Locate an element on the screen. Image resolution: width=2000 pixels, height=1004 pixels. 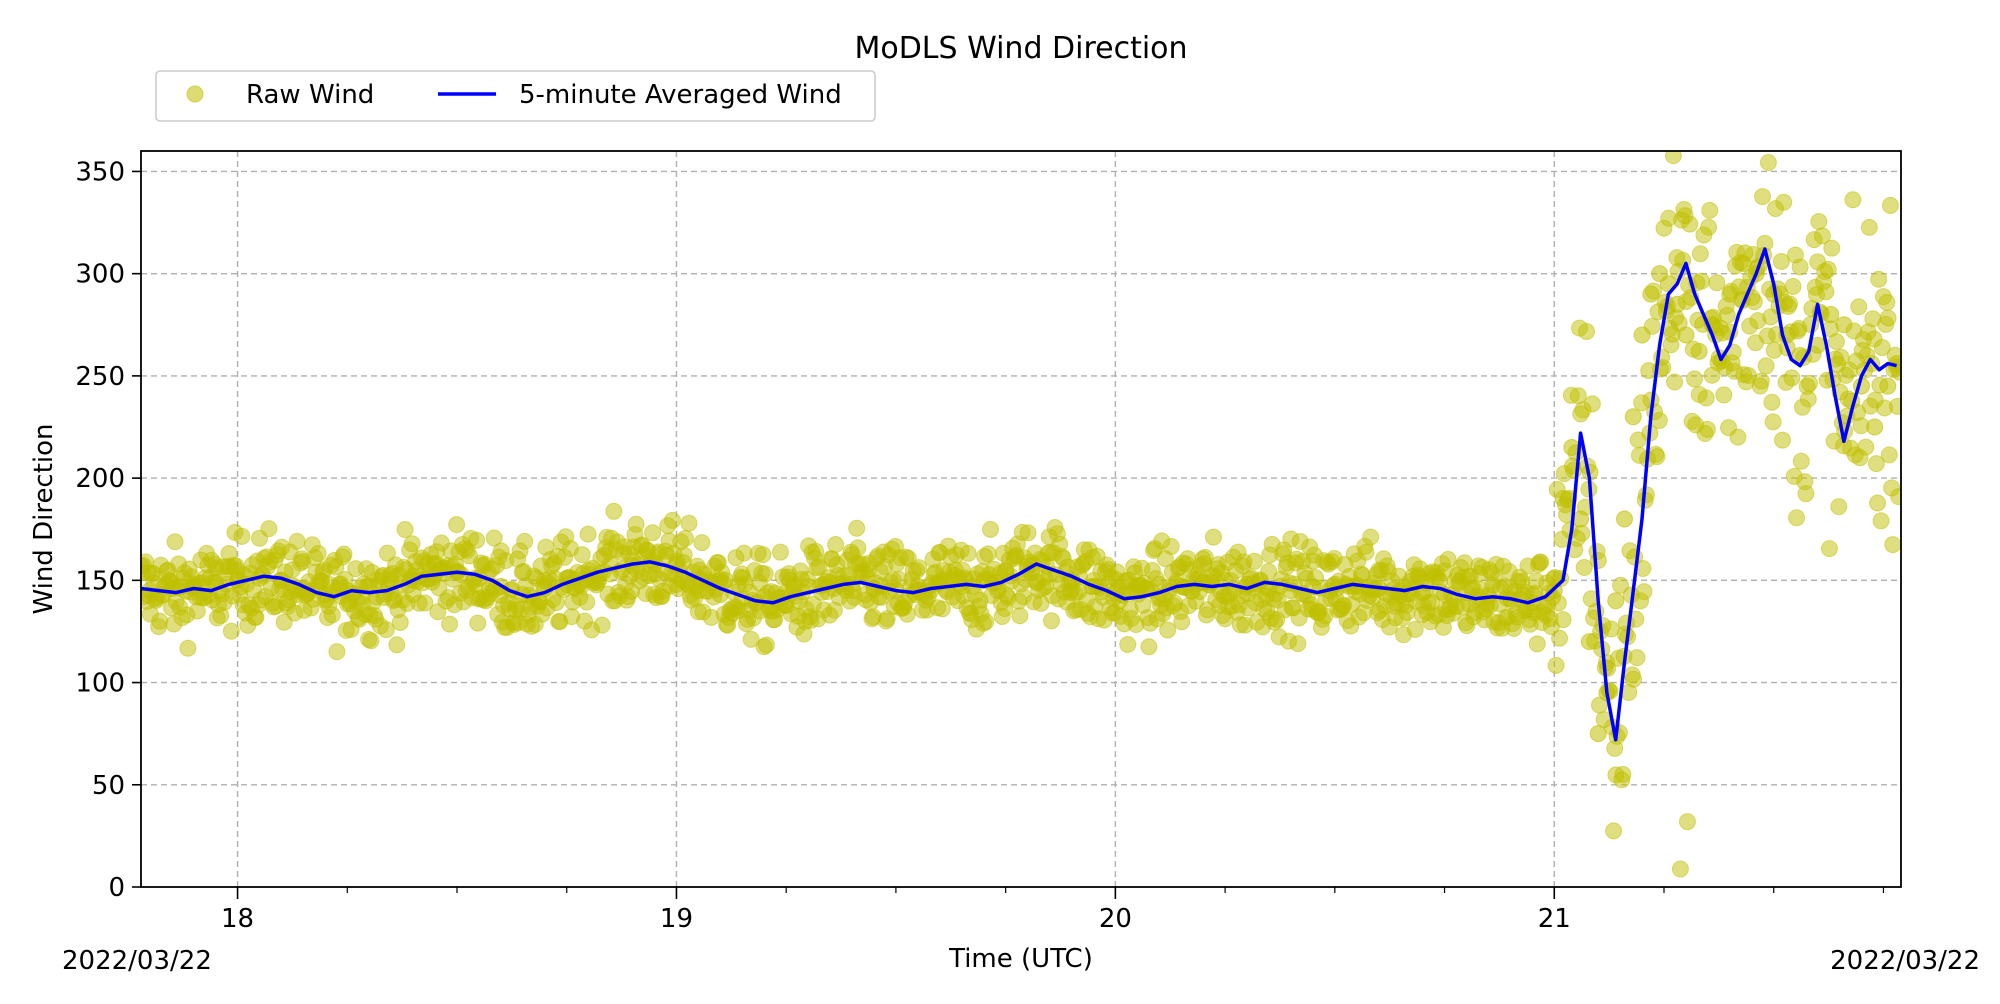
legend-frame is located at coordinates (515, 96).